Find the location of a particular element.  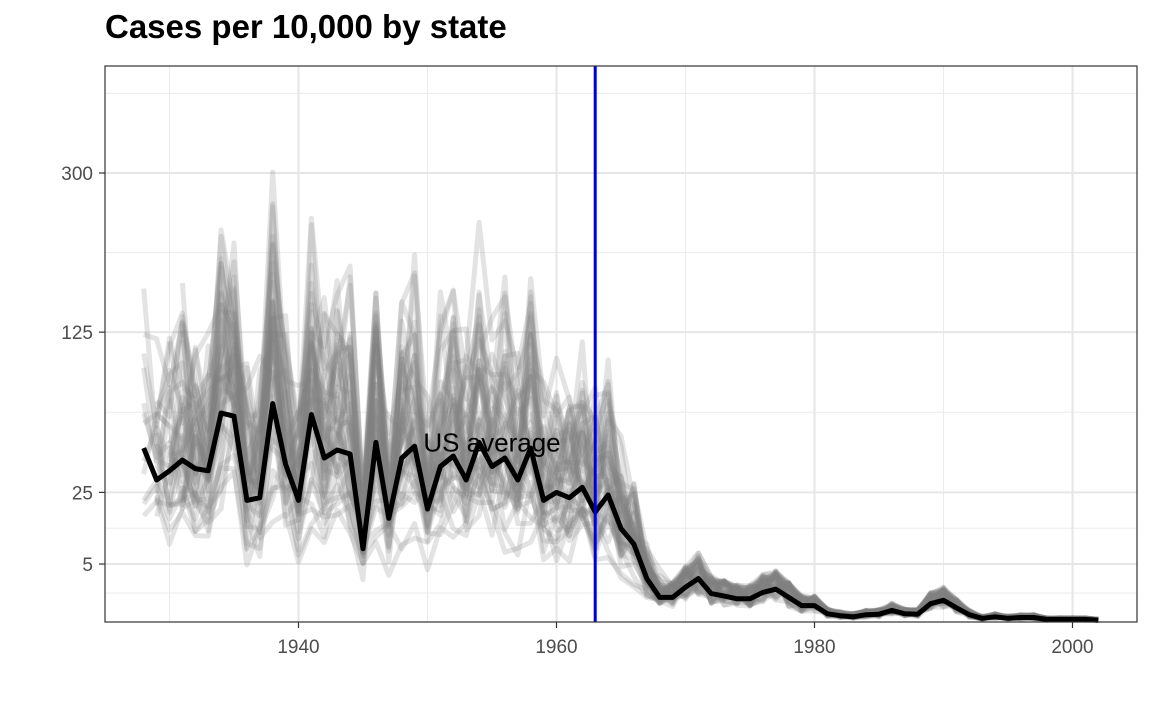

y-tick-label: 25 is located at coordinates (82, 493).